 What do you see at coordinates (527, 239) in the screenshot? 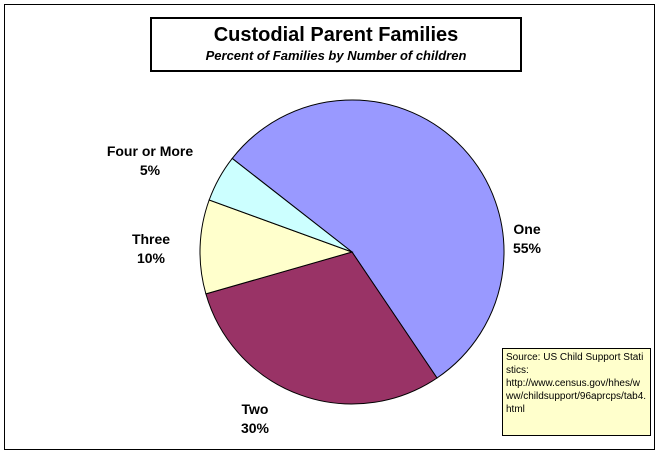
I see `slice-label-one: One 55%` at bounding box center [527, 239].